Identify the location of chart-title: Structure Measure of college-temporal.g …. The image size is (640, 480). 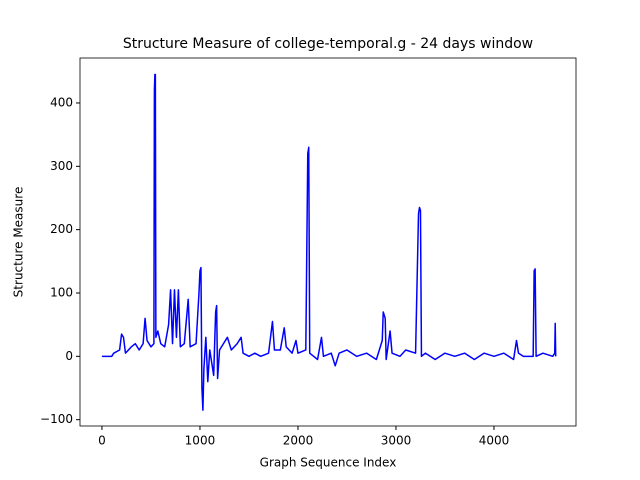
(328, 44).